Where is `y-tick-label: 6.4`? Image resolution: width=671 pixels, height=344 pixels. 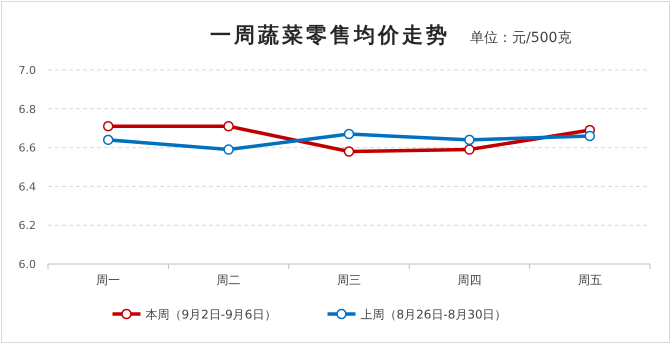 y-tick-label: 6.4 is located at coordinates (27, 187).